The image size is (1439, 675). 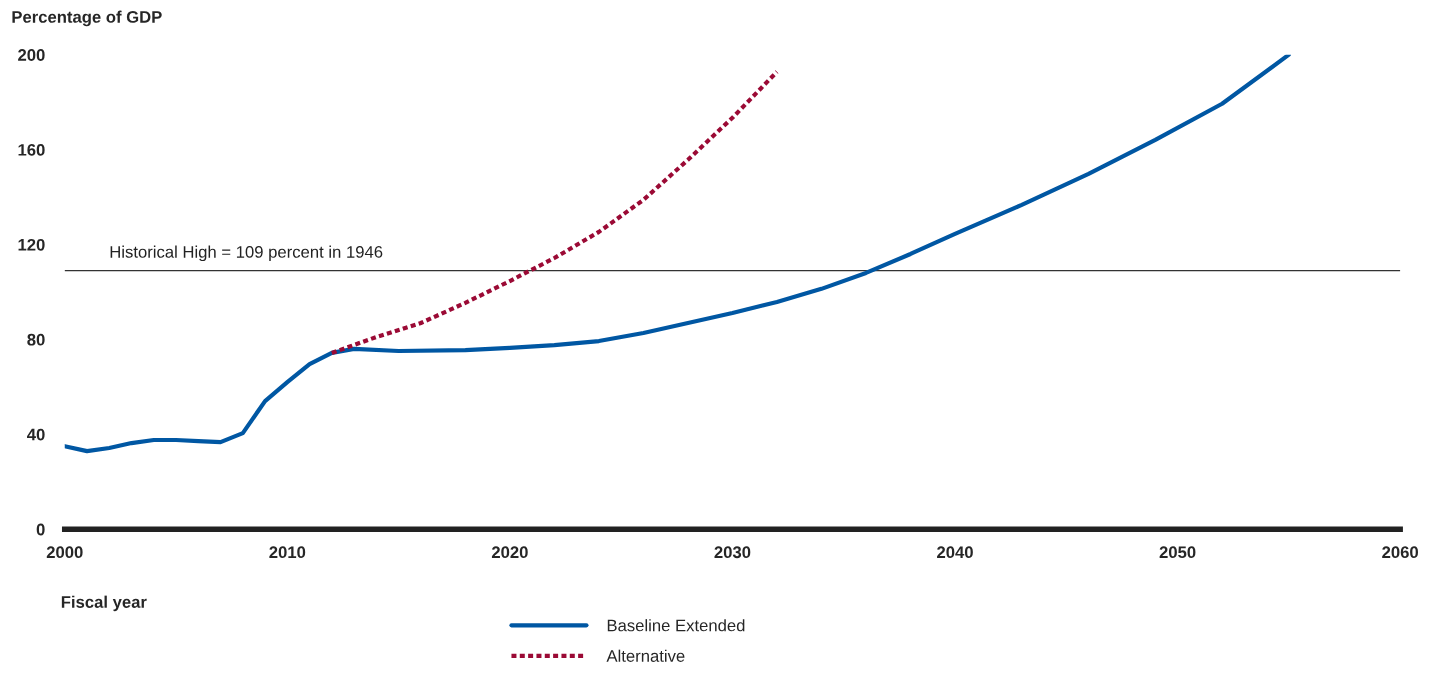 I want to click on x-tick-label: 2000, so click(x=64, y=552).